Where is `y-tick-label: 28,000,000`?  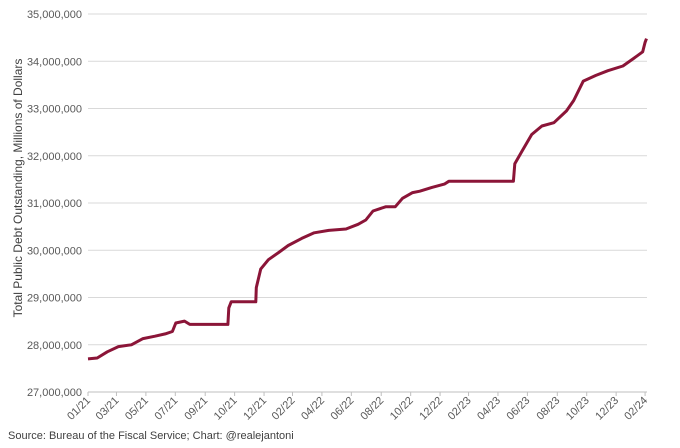 y-tick-label: 28,000,000 is located at coordinates (54, 346).